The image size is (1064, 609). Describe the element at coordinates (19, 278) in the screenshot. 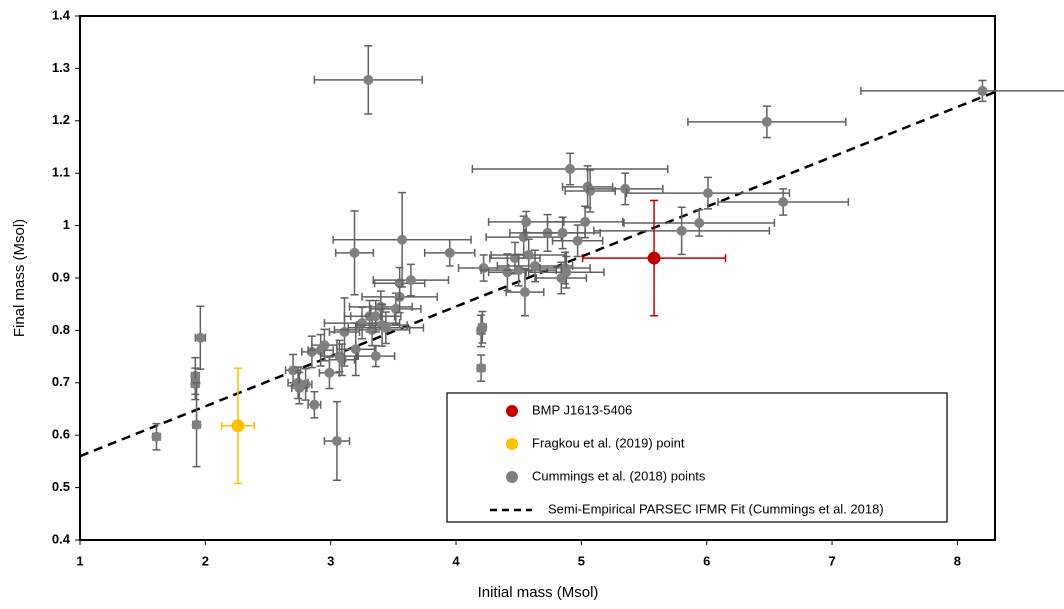

I see `y-axis-label: Final mass (Msol)` at that location.